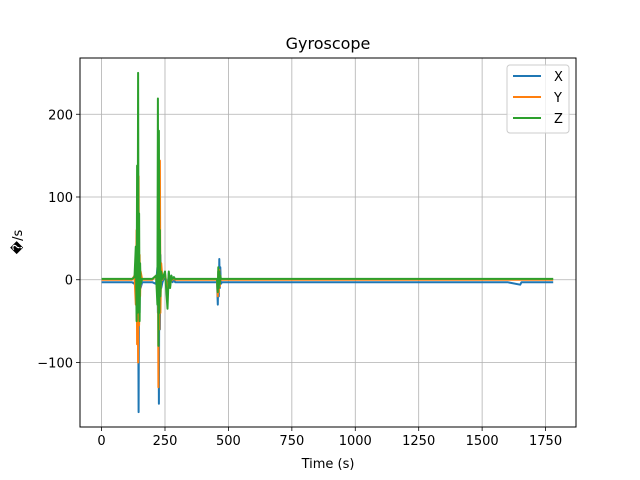  I want to click on x-tick-label: 1000, so click(355, 441).